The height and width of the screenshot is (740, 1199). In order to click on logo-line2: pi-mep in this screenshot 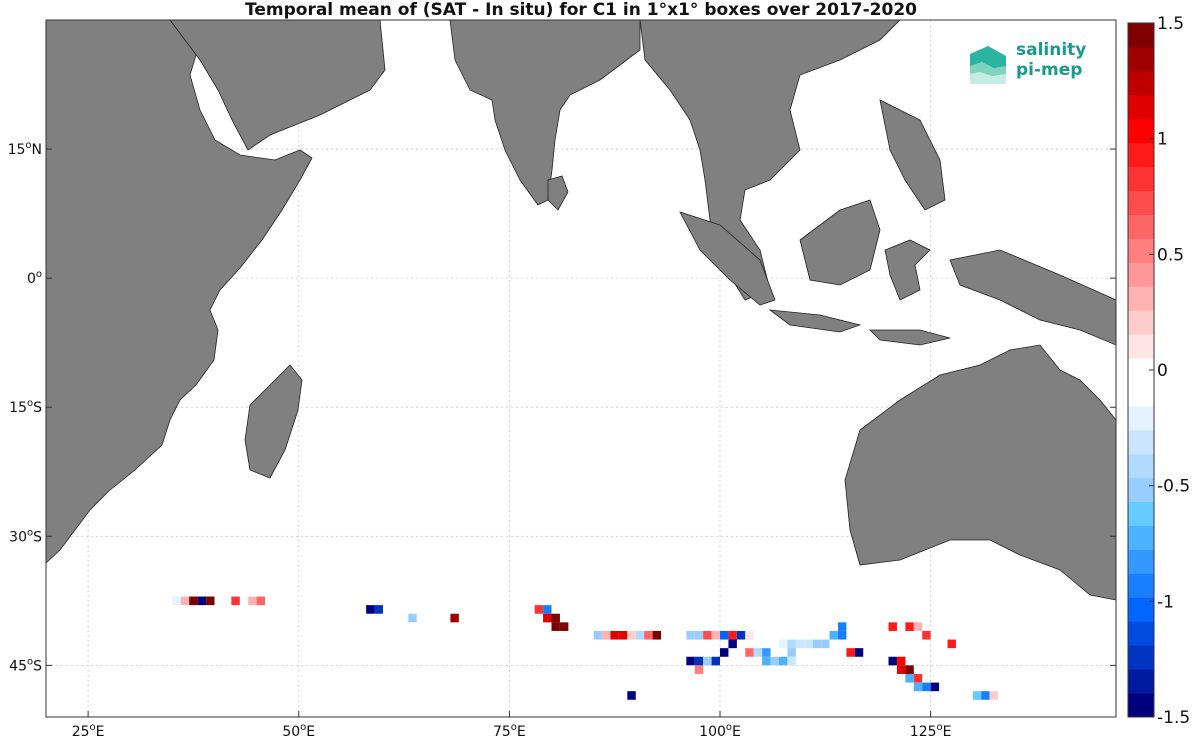, I will do `click(1049, 70)`.